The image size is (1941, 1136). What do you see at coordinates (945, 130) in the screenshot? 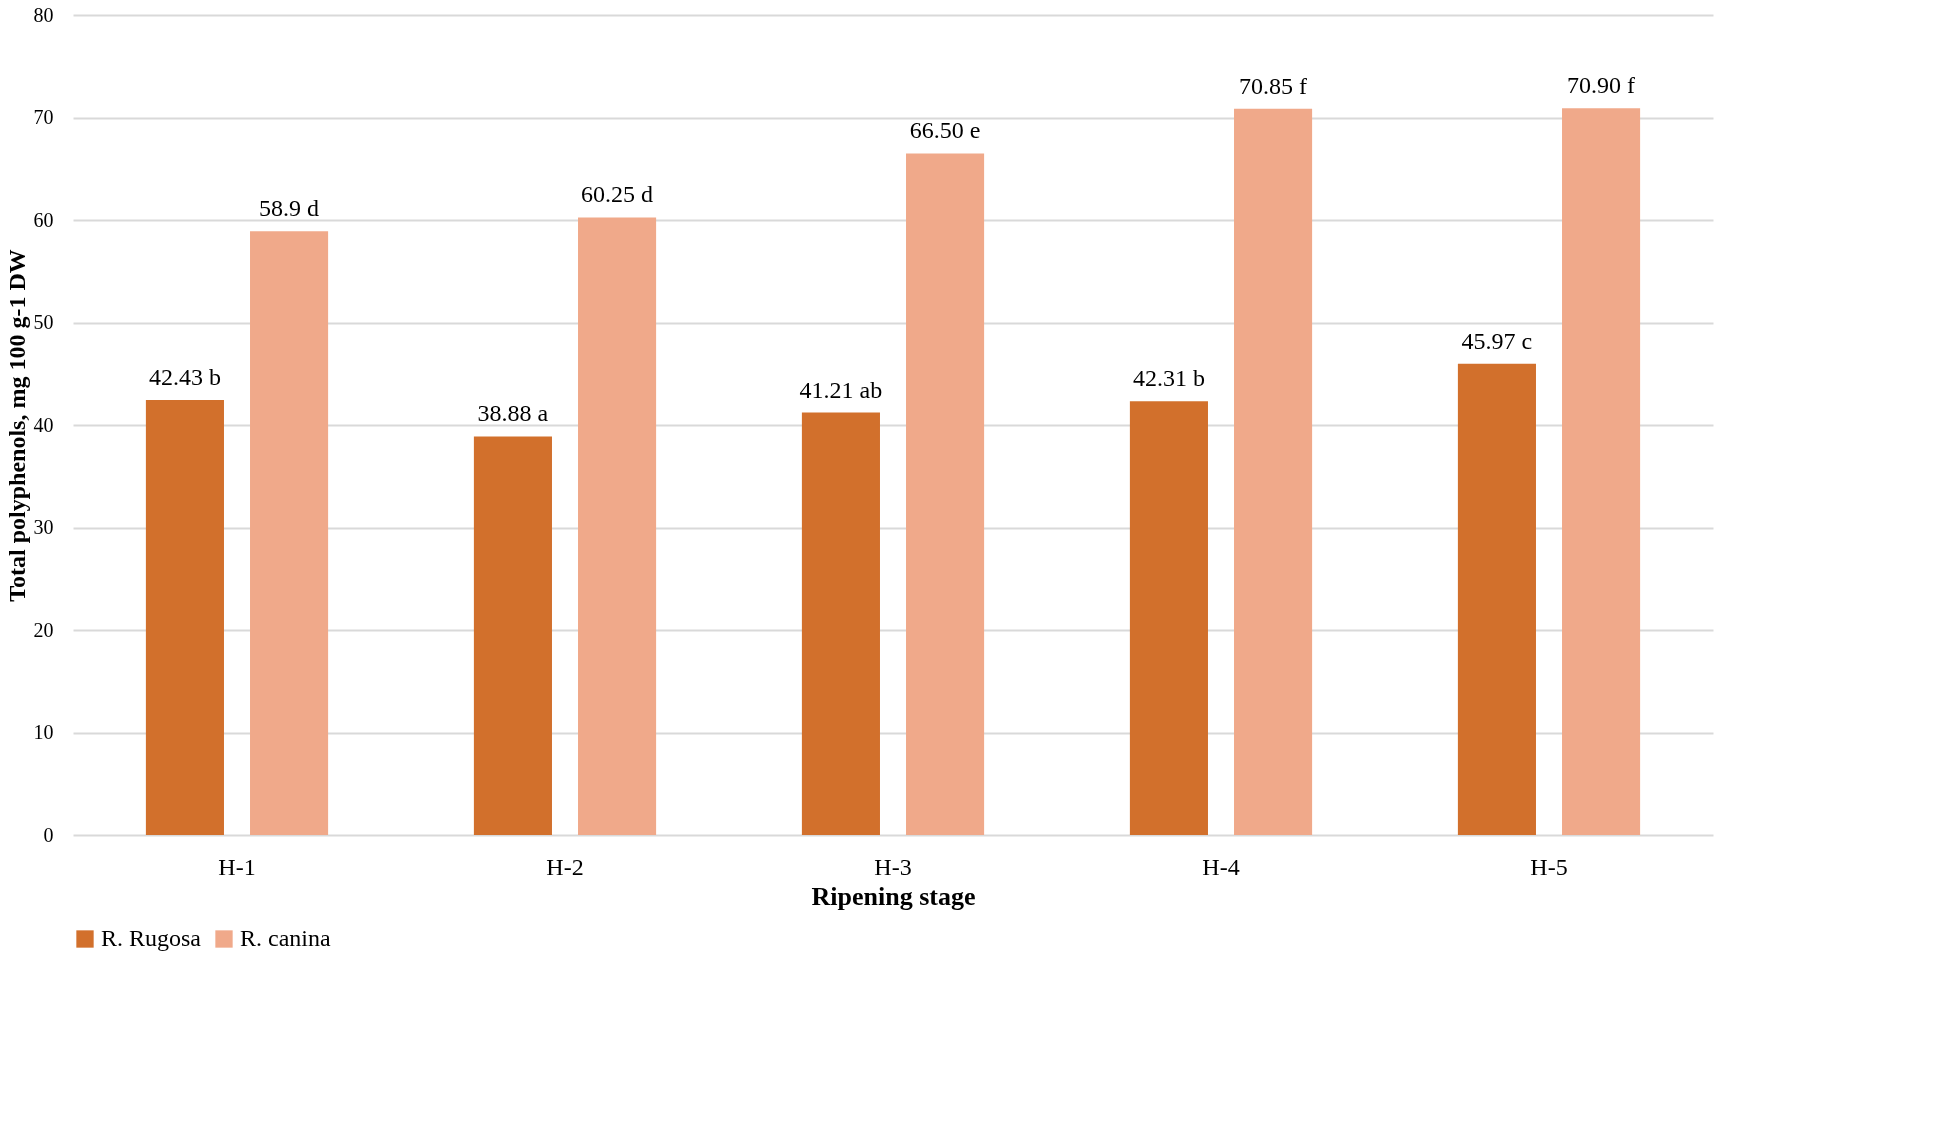
I see `data-label: 66.50 e` at bounding box center [945, 130].